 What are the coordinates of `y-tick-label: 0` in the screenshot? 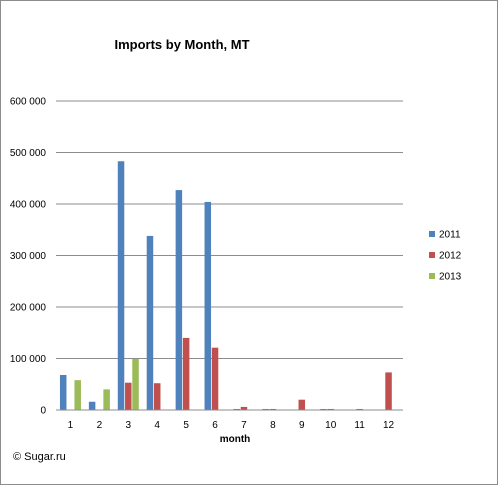 It's located at (43, 411).